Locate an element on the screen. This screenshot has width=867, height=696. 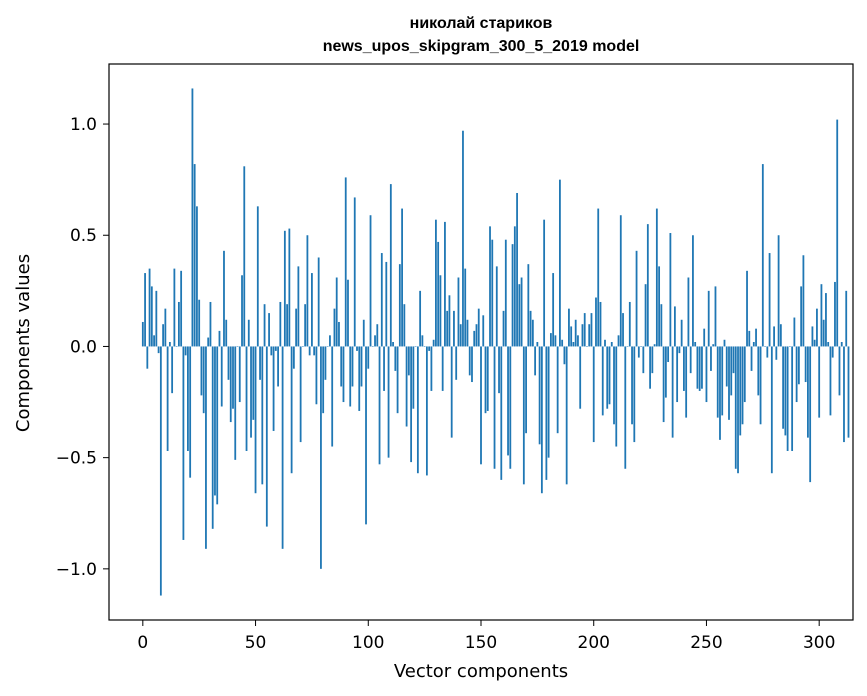
y-tick-label: 1.0 is located at coordinates (83, 125).